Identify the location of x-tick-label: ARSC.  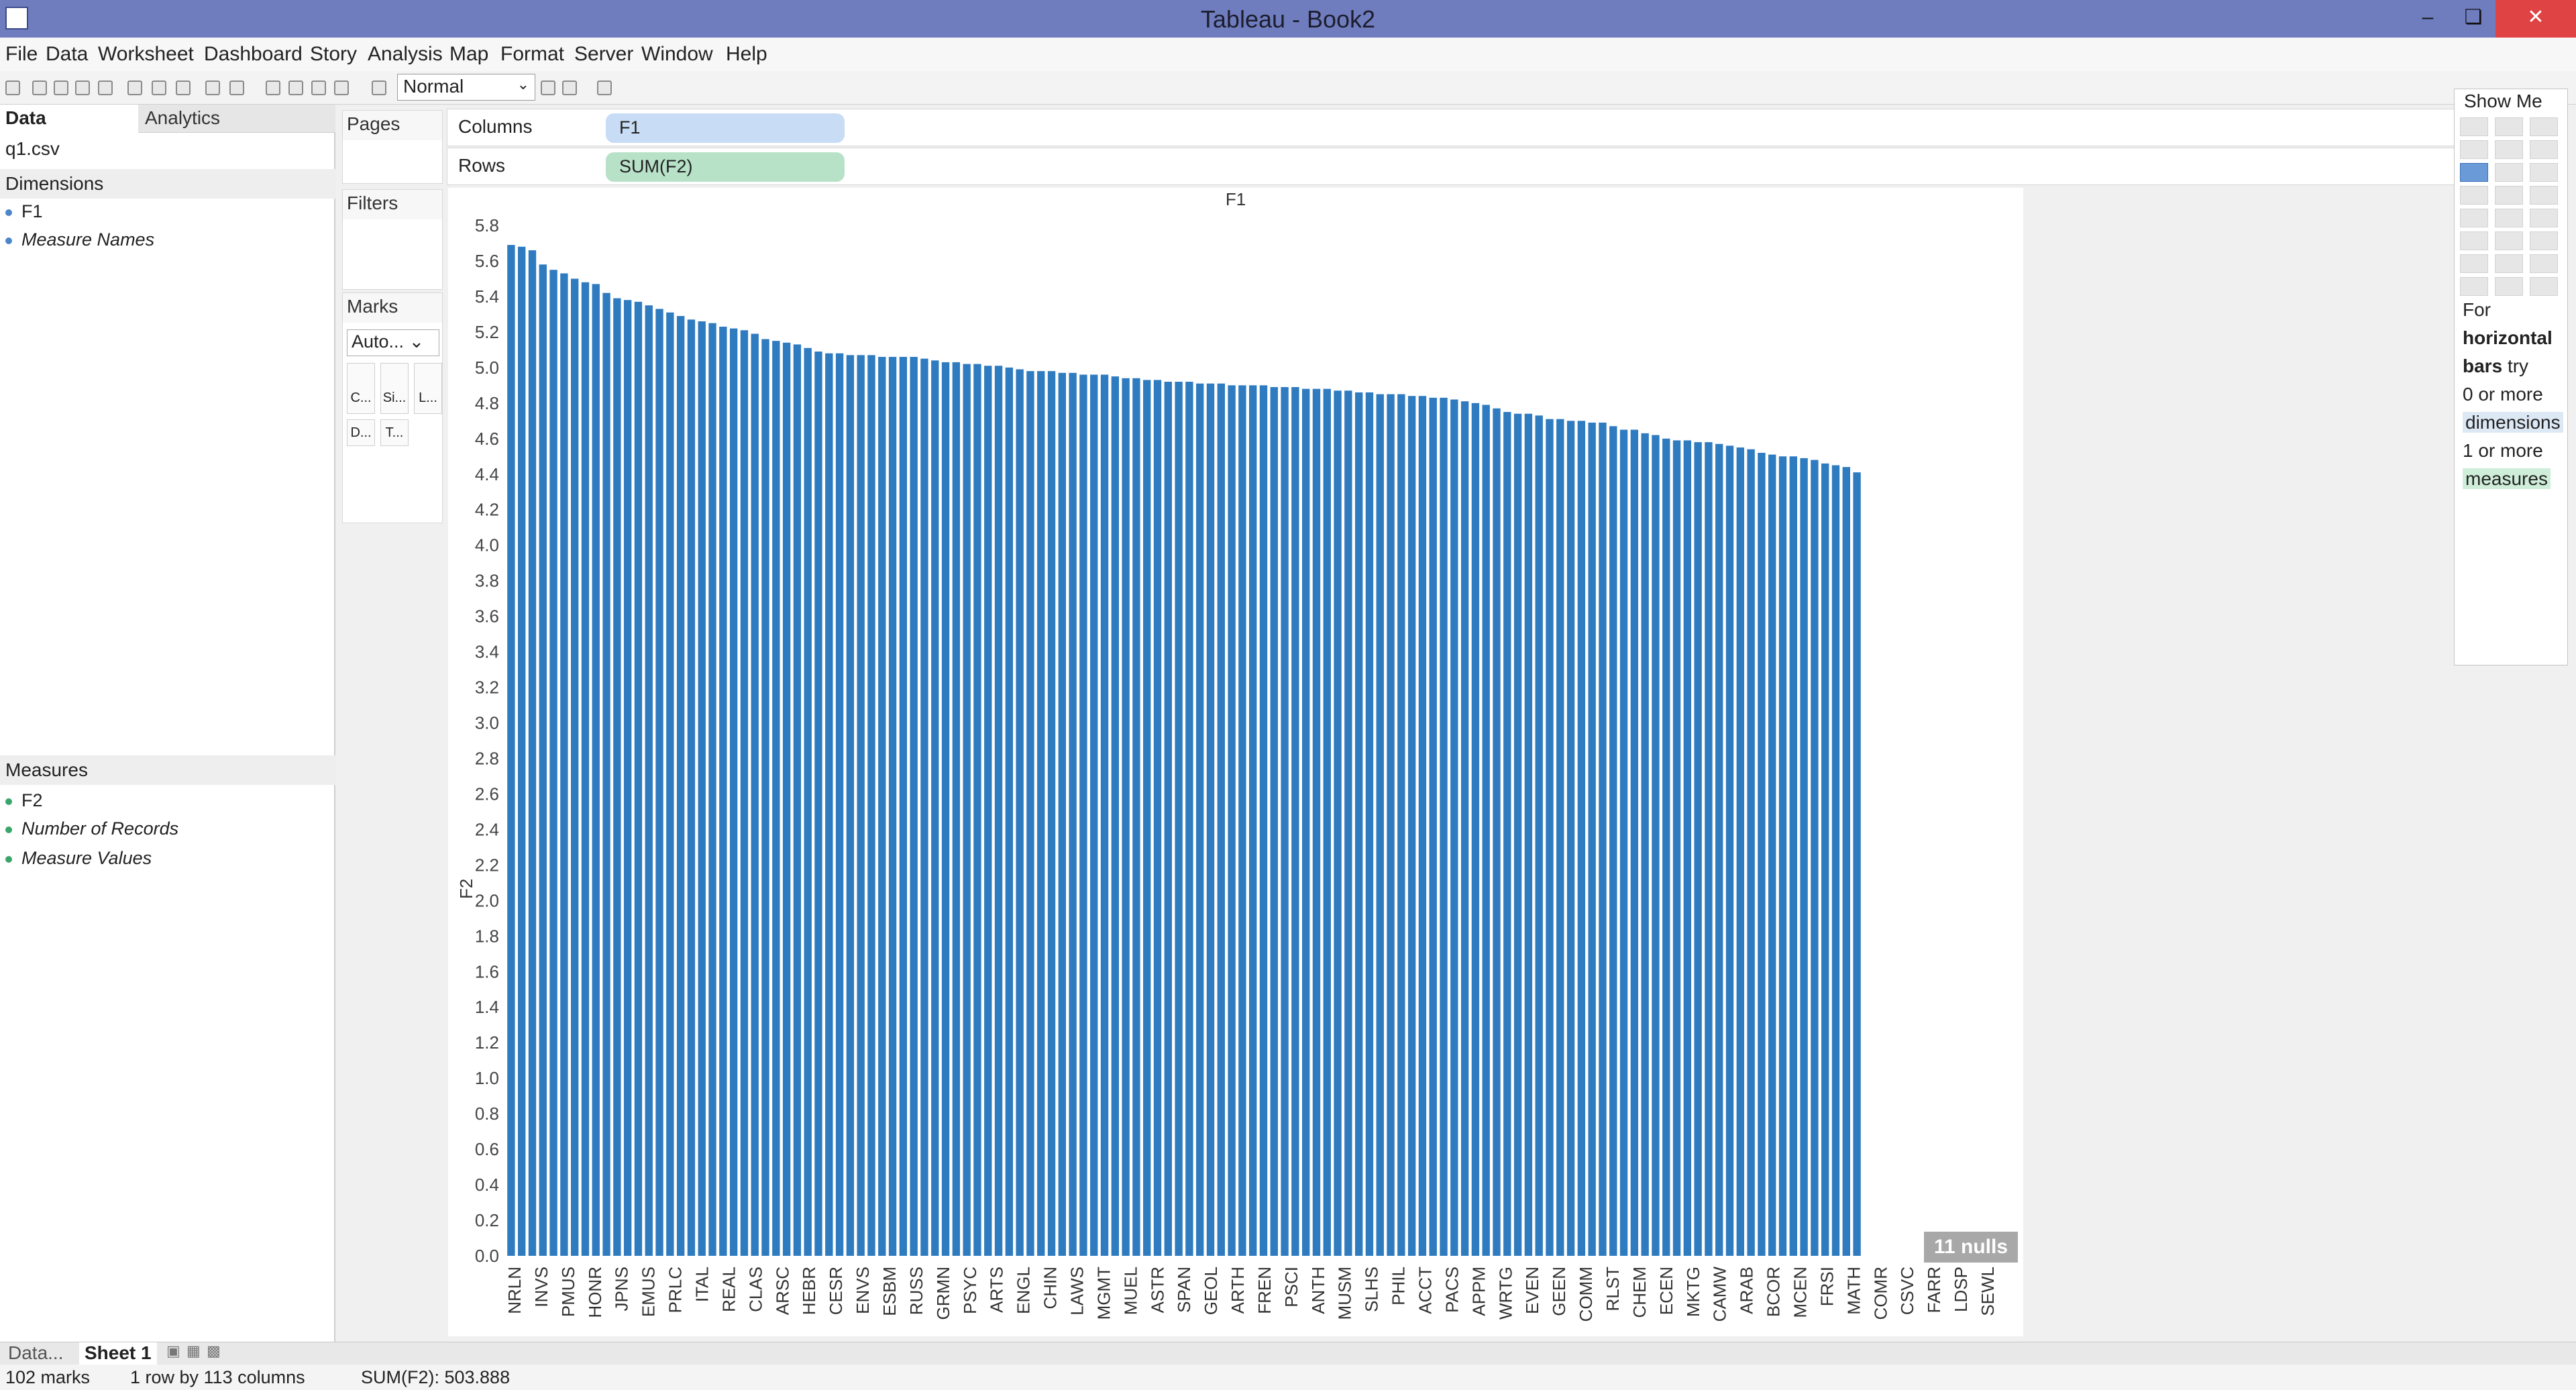
(782, 1291).